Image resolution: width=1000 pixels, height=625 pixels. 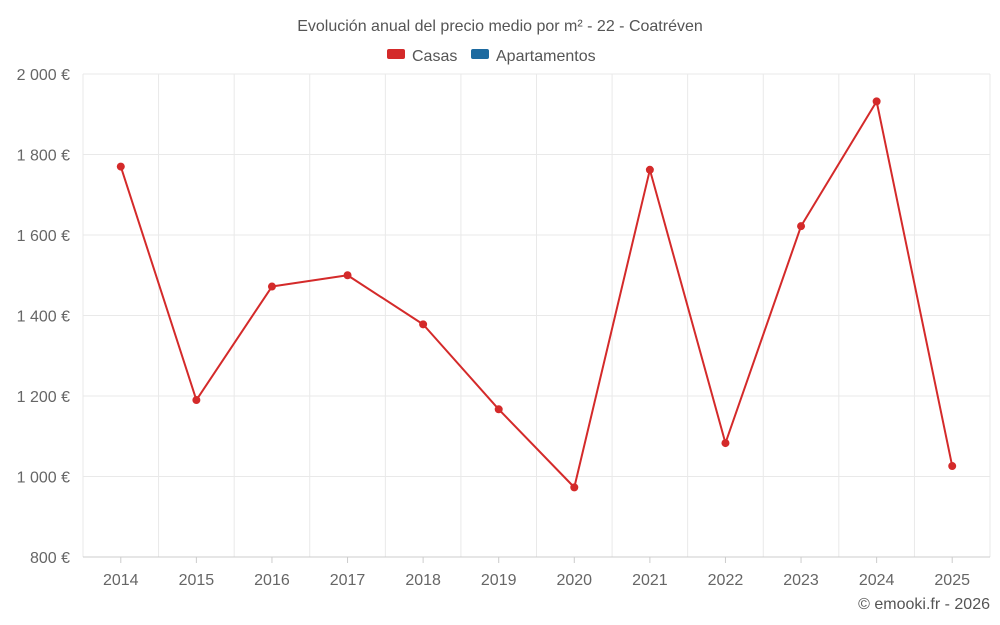 I want to click on y-tick-label: 1 000 €, so click(x=43, y=478).